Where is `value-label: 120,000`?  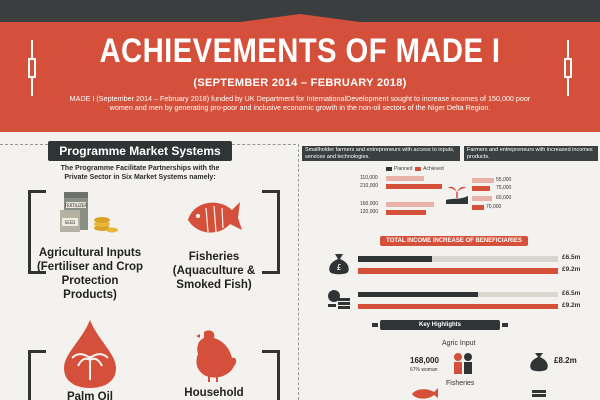
value-label: 120,000 is located at coordinates (369, 212).